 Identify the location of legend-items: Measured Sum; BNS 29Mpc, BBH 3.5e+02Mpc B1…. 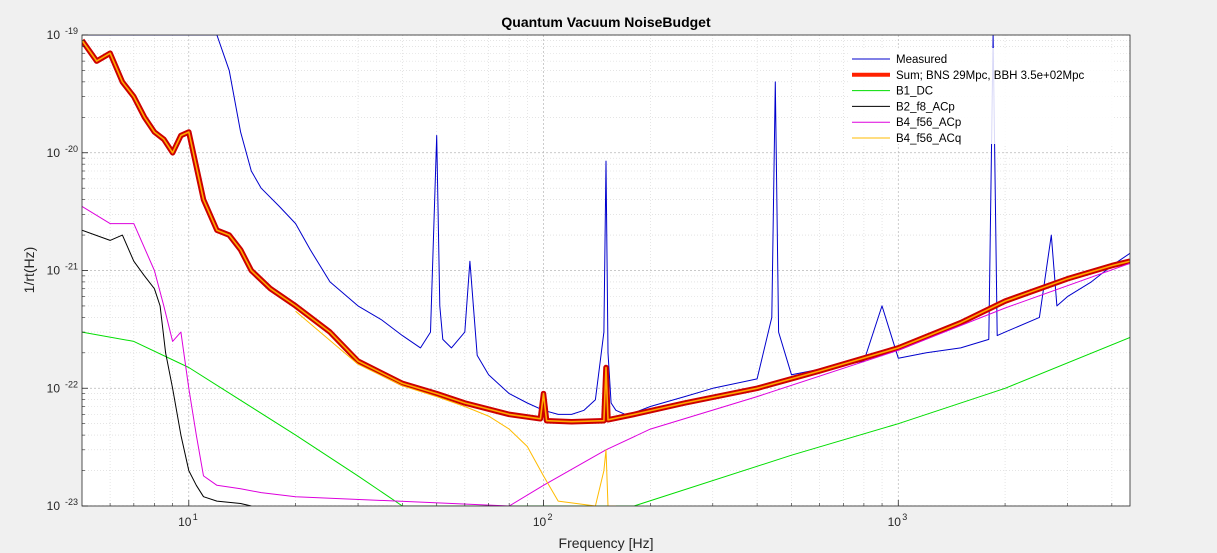
(968, 99).